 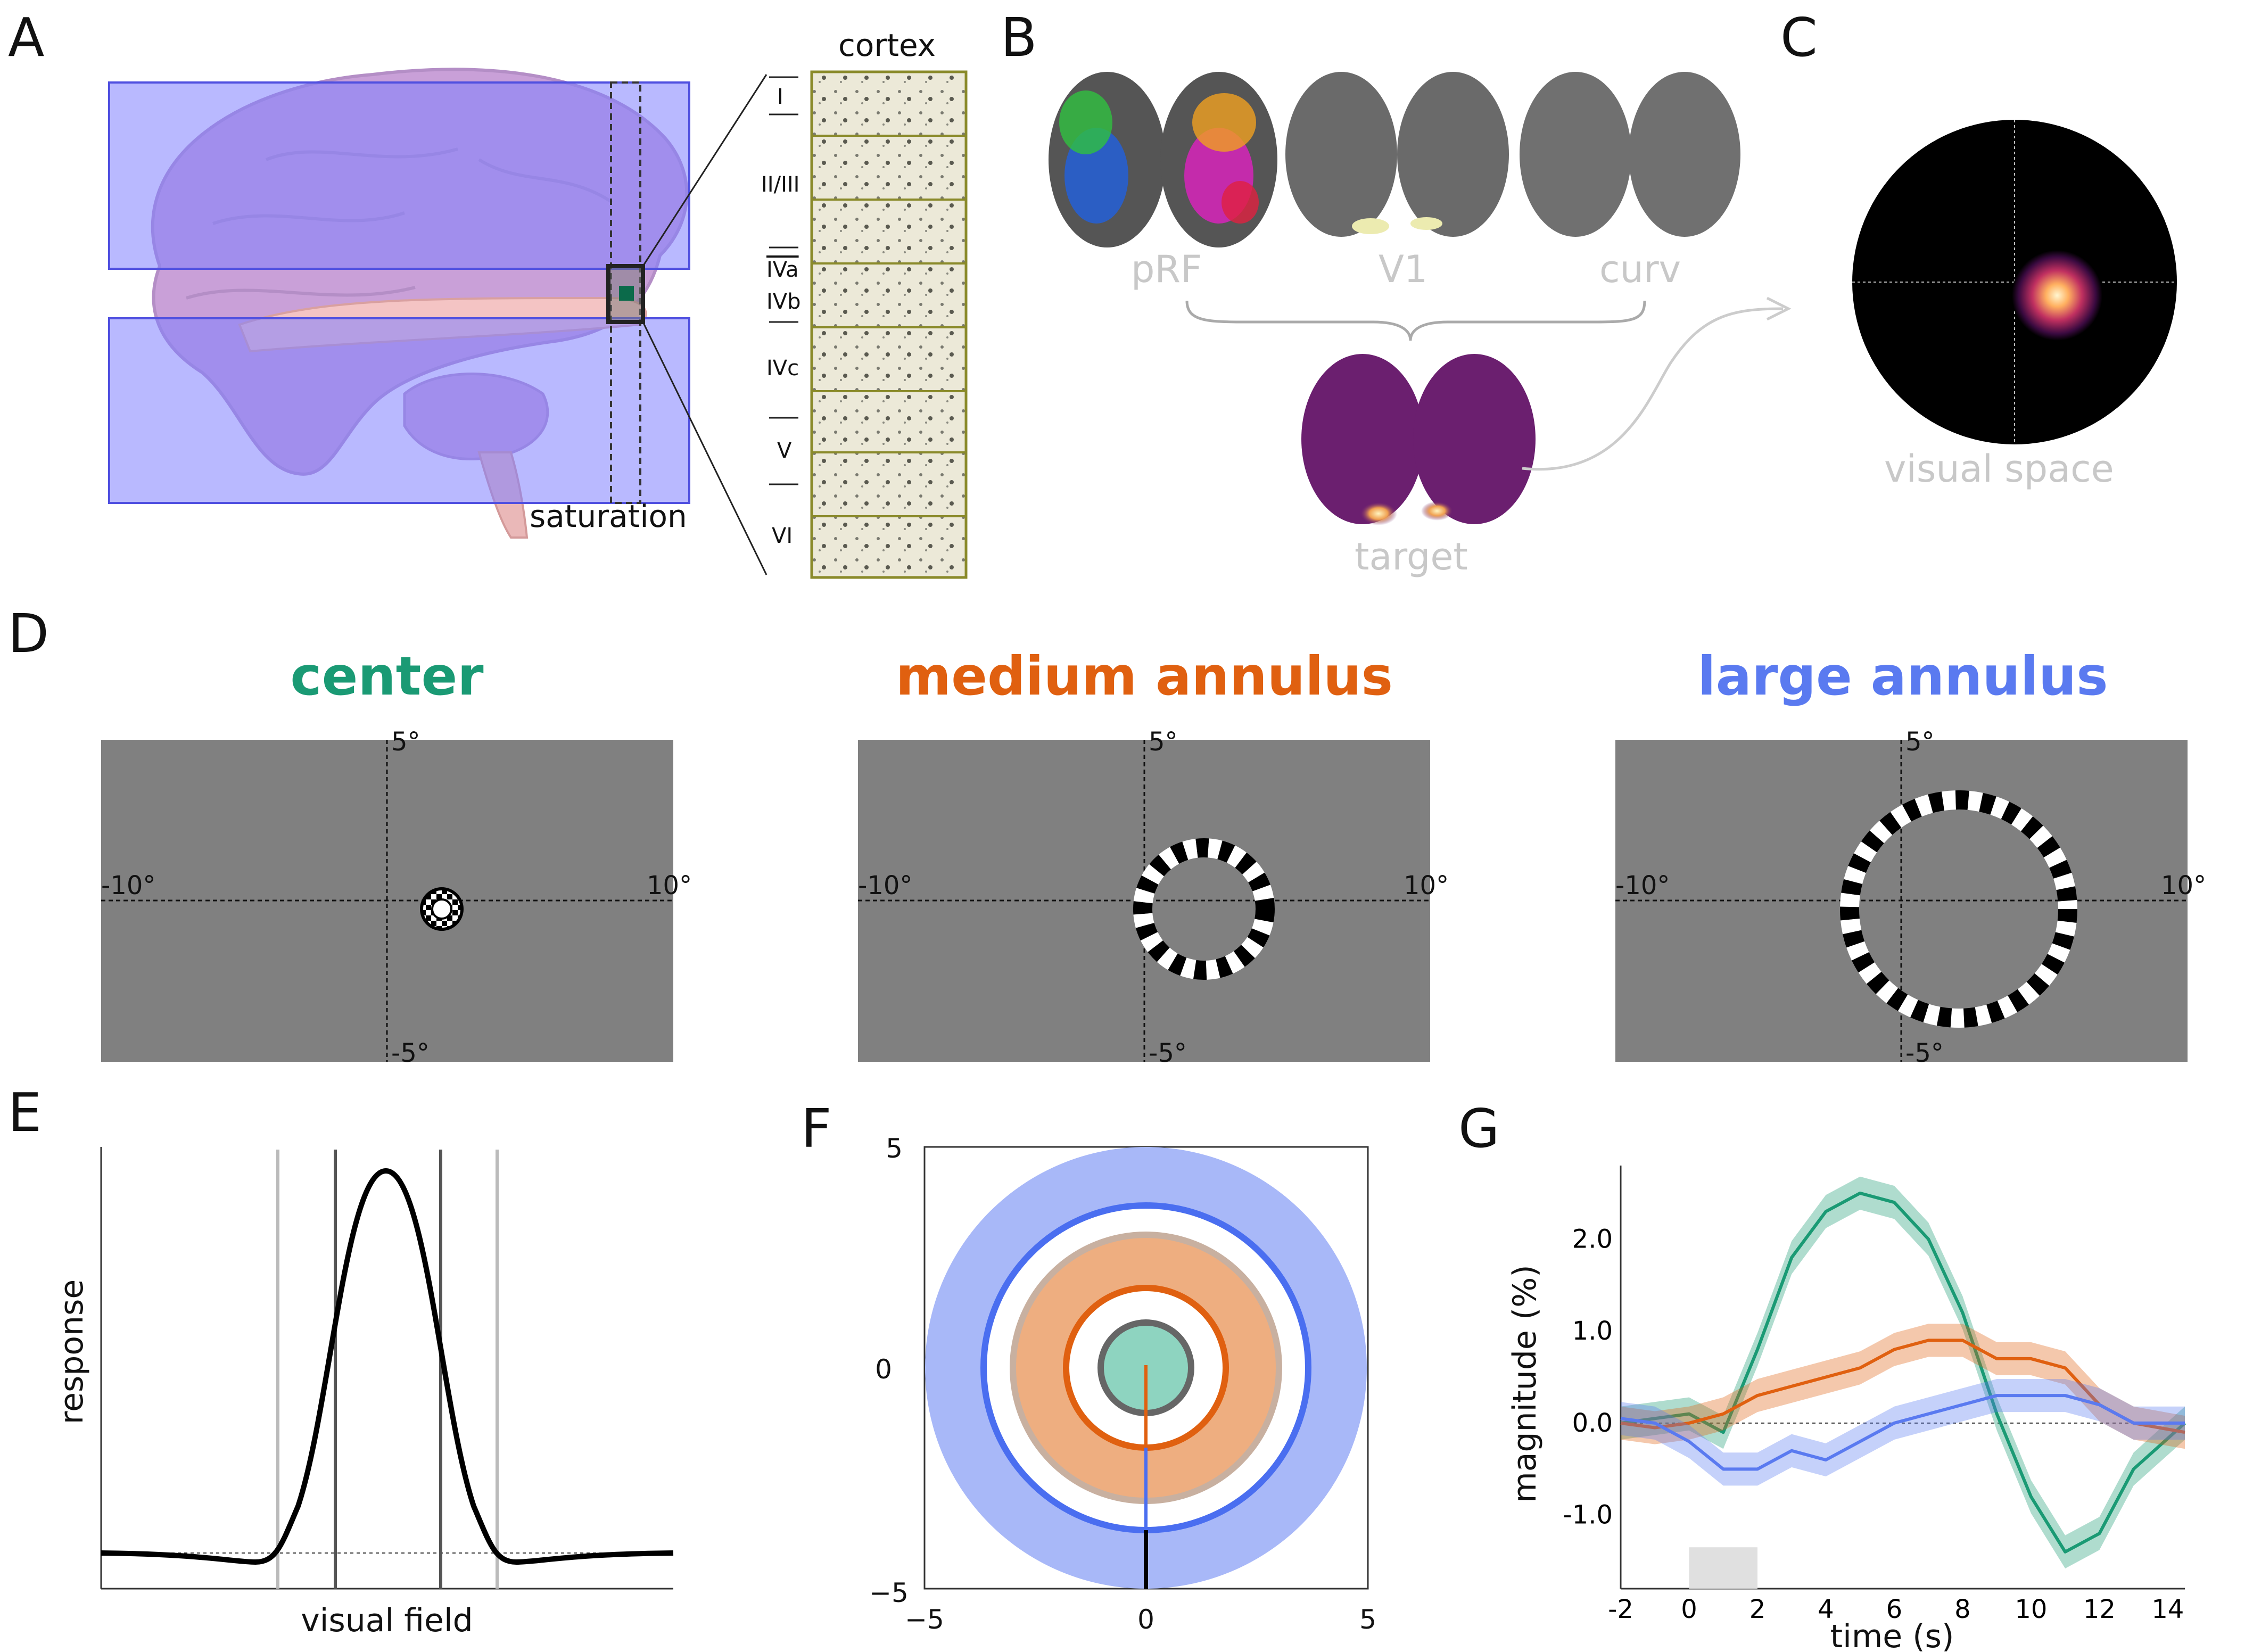 What do you see at coordinates (608, 516) in the screenshot?
I see `saturation-label: saturation` at bounding box center [608, 516].